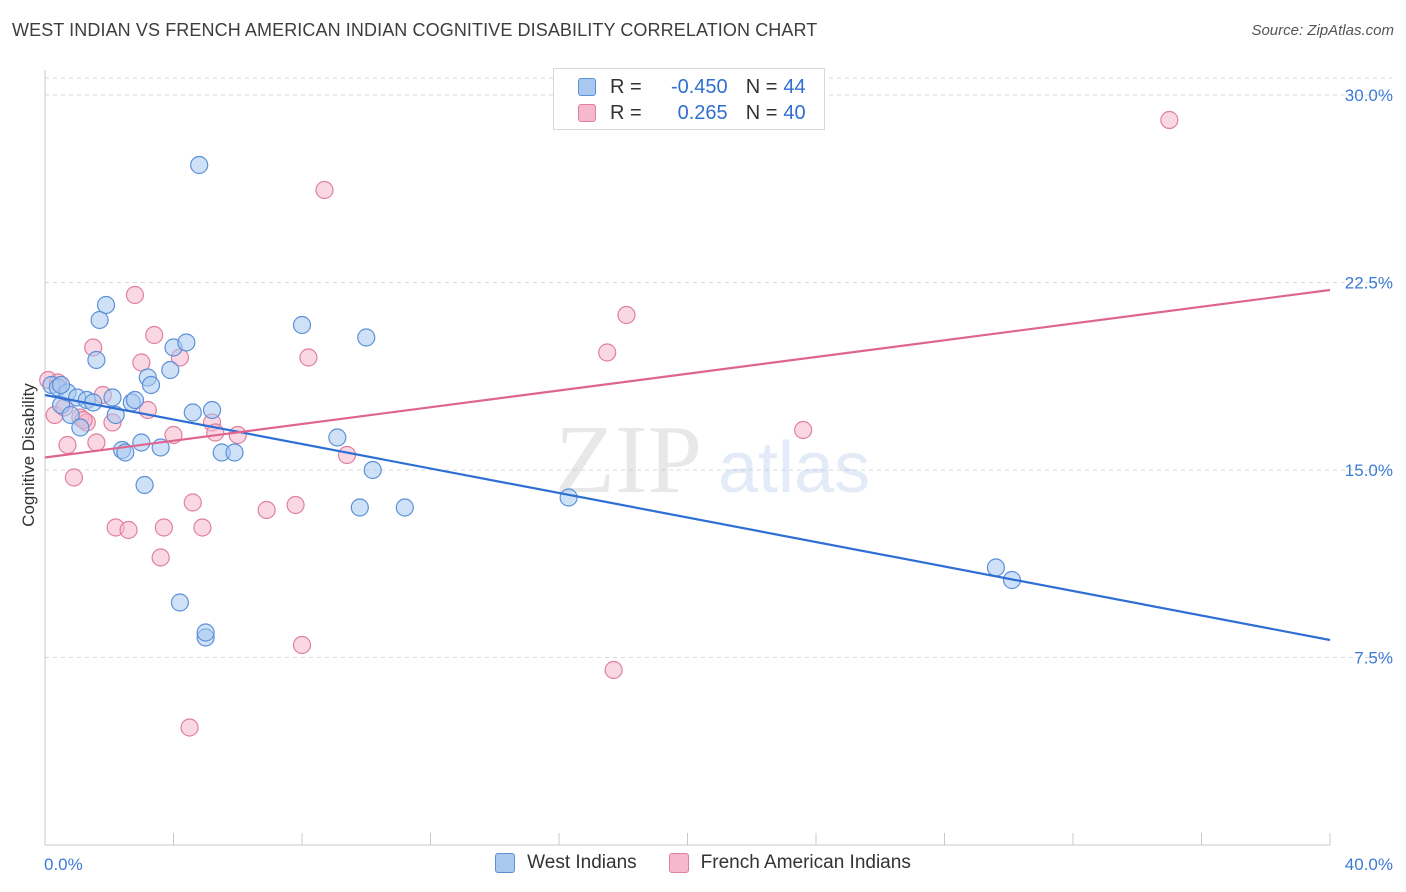  What do you see at coordinates (1373, 658) in the screenshot?
I see `y-tick-label: 7.5%` at bounding box center [1373, 658].